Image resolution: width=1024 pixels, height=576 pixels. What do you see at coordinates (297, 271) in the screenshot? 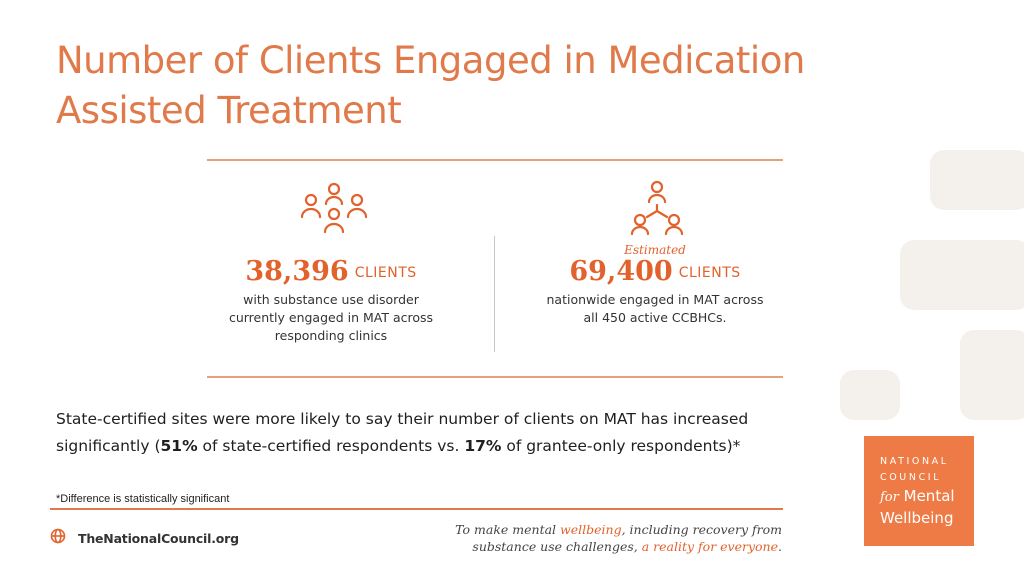
I see `stat-number: 38,396` at bounding box center [297, 271].